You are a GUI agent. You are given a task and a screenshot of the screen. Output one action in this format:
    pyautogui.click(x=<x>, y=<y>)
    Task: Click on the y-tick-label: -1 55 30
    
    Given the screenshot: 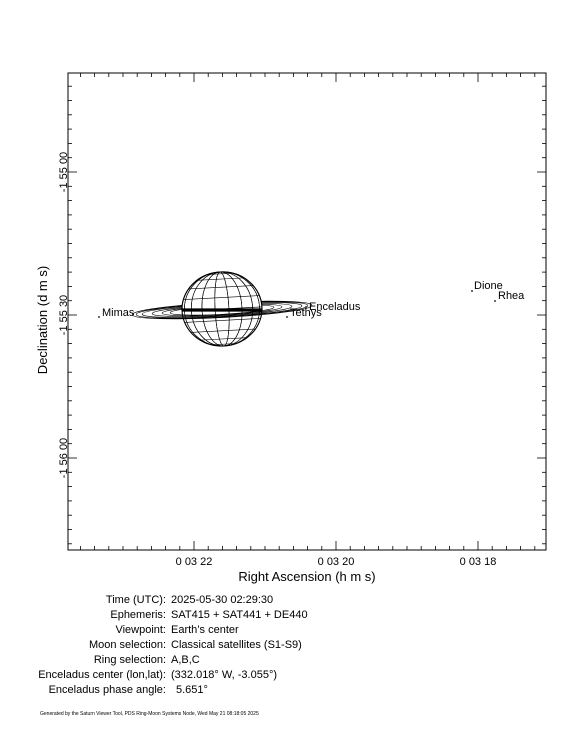 What is the action you would take?
    pyautogui.click(x=64, y=315)
    